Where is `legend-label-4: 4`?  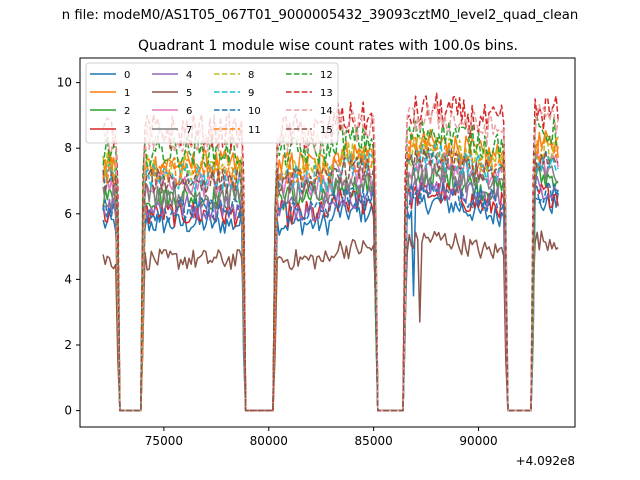 legend-label-4: 4 is located at coordinates (189, 75).